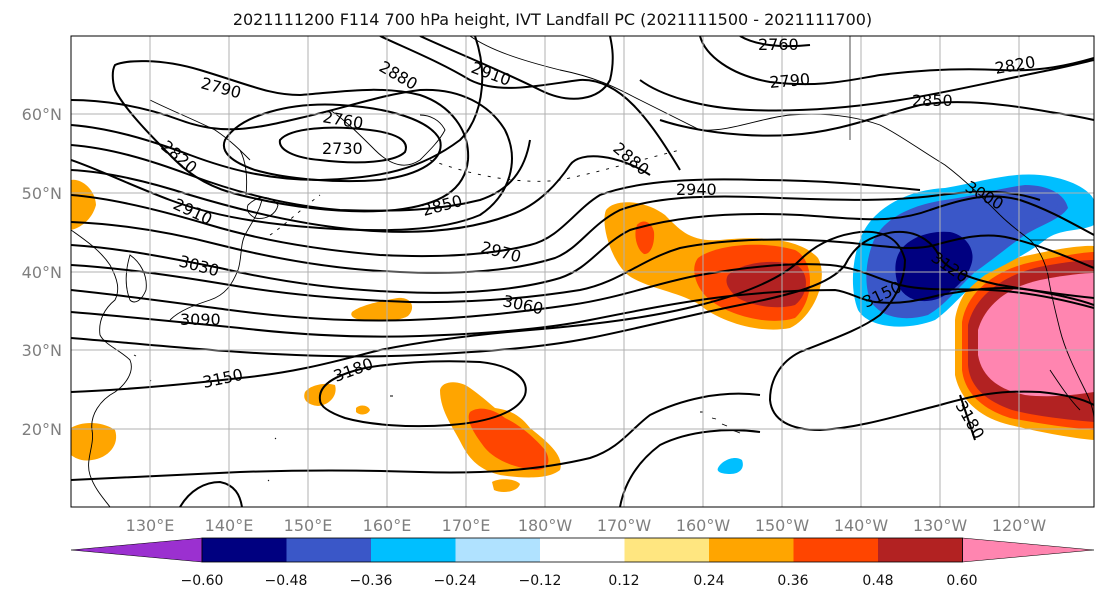 This screenshot has width=1105, height=601. Describe the element at coordinates (506, 485) in the screenshot. I see `ivt-positive-subtropical-tail` at that location.